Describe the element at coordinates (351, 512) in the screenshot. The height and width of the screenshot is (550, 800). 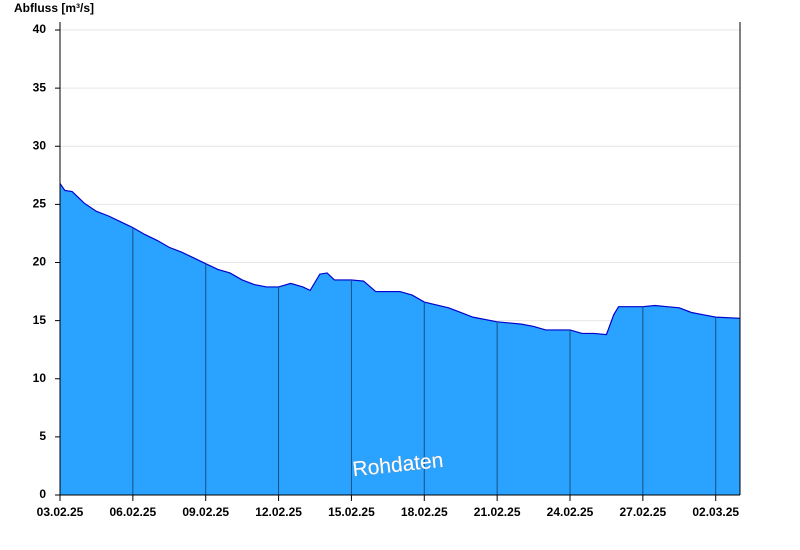
I see `x-tick-label: 15.02.25` at that location.